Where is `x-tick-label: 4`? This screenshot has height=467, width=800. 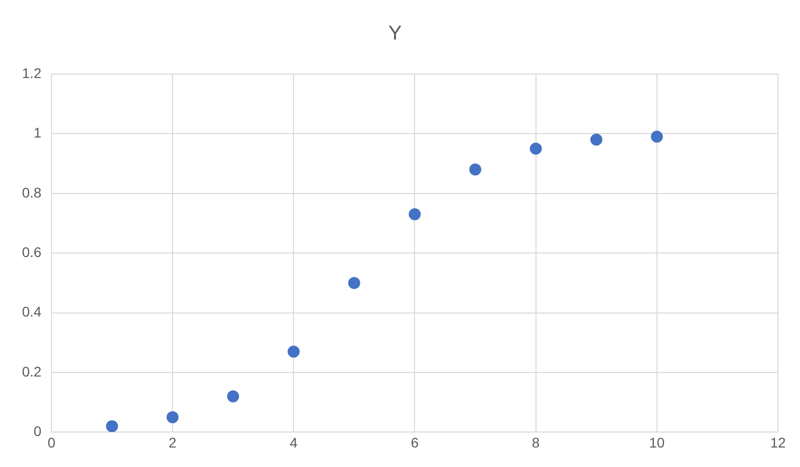 x-tick-label: 4 is located at coordinates (294, 442).